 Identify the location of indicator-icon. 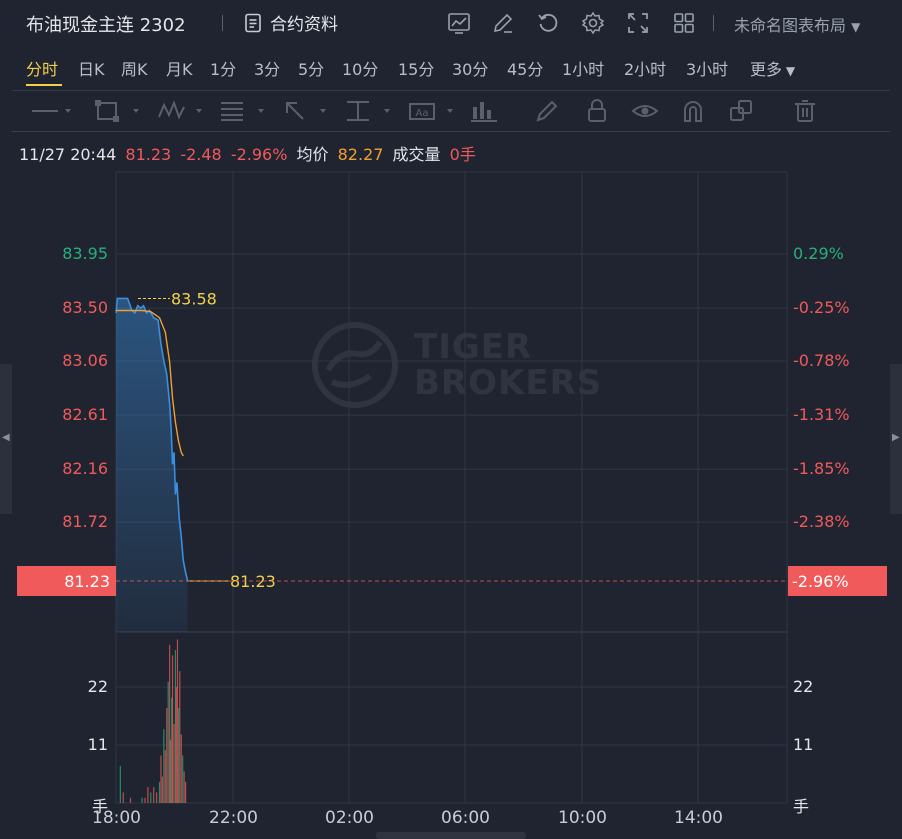
(459, 23).